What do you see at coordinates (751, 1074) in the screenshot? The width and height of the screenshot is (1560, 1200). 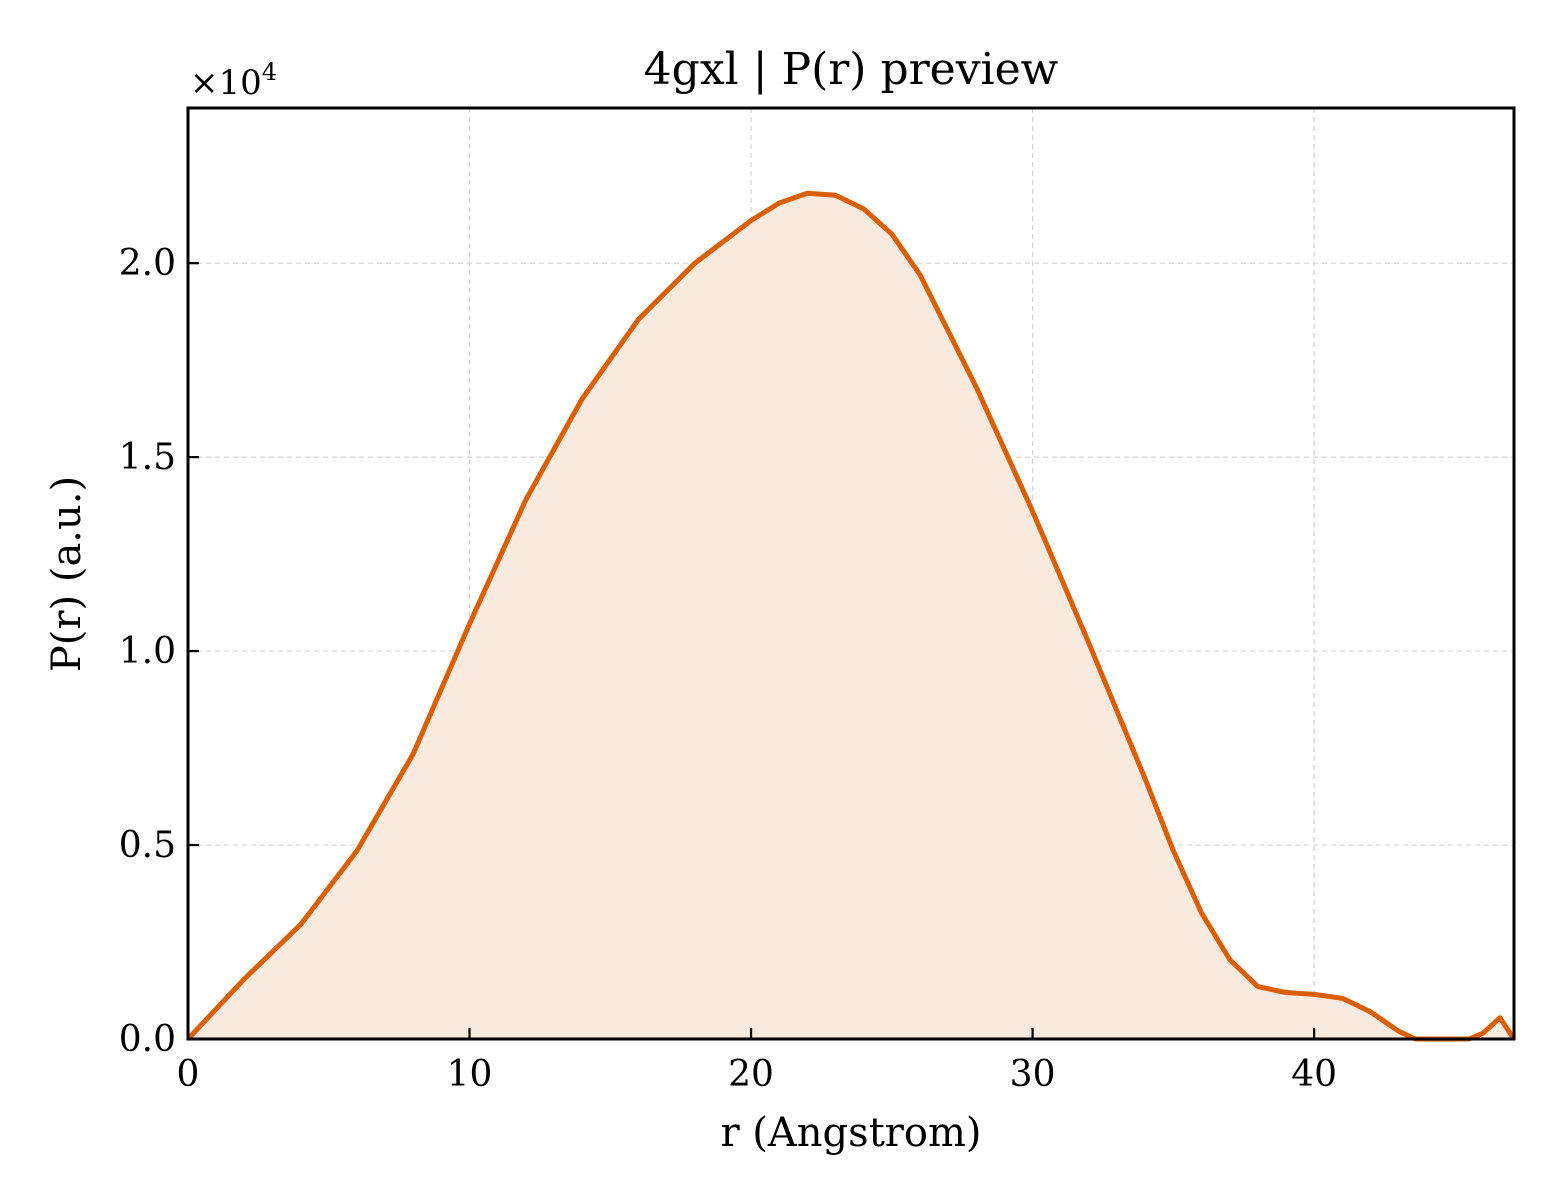 I see `x-tick-label: 20` at bounding box center [751, 1074].